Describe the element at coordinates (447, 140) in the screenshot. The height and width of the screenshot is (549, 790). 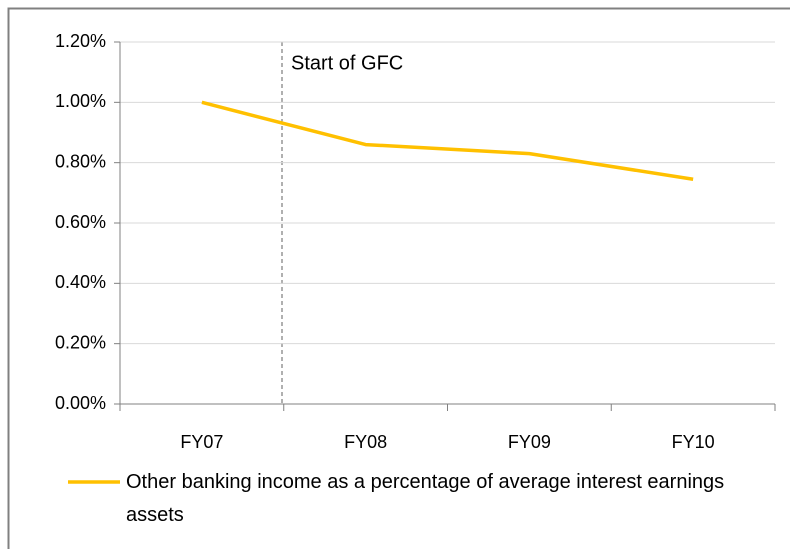
I see `series-line` at that location.